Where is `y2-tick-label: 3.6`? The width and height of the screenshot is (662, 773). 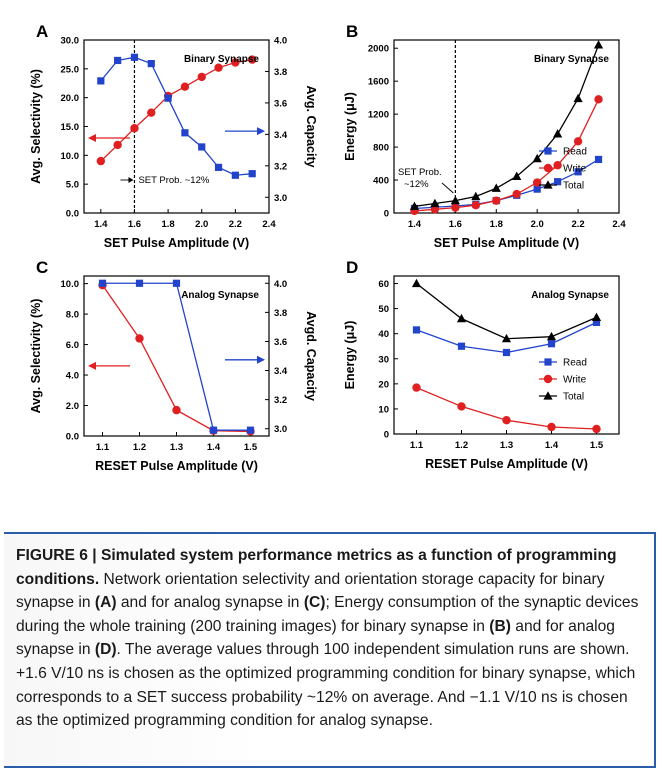 y2-tick-label: 3.6 is located at coordinates (280, 103).